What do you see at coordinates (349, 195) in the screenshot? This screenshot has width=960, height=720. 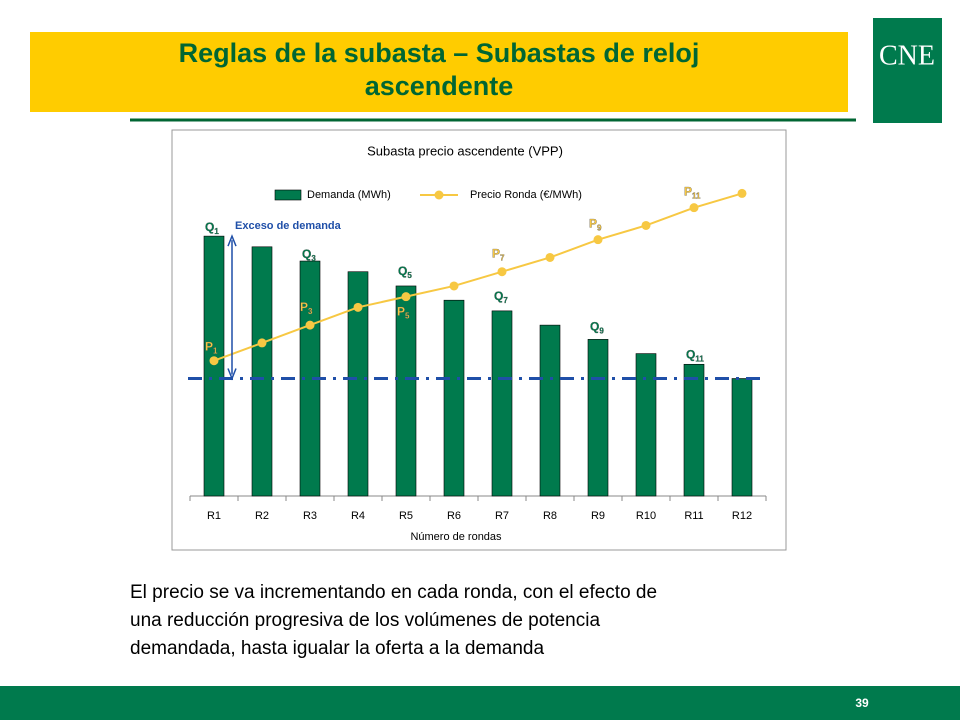 I see `legend-label: Demanda (MWh)` at bounding box center [349, 195].